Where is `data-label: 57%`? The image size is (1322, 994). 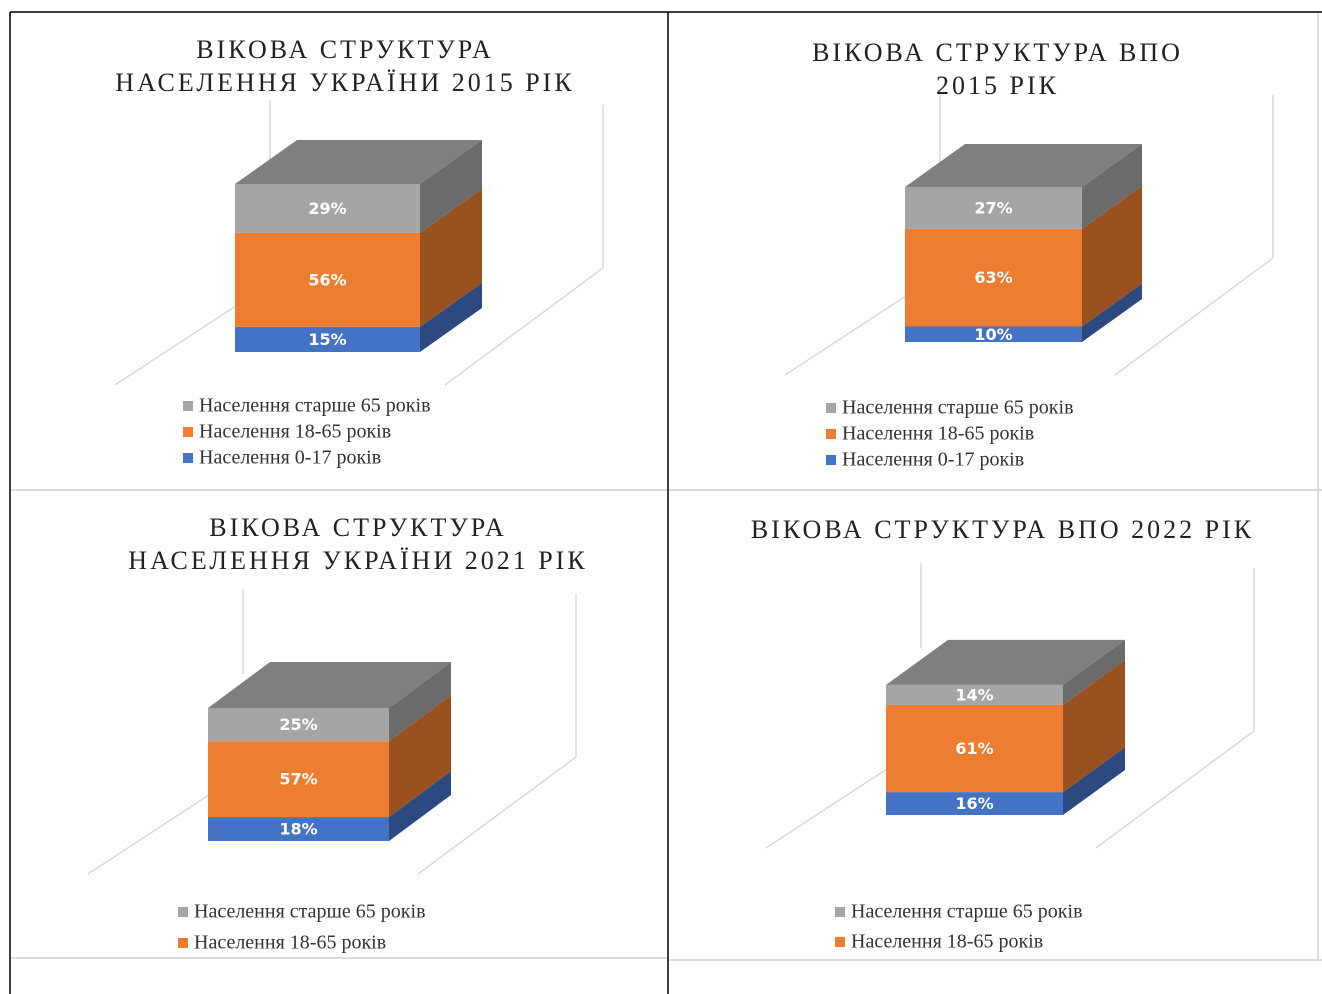
data-label: 57% is located at coordinates (298, 779).